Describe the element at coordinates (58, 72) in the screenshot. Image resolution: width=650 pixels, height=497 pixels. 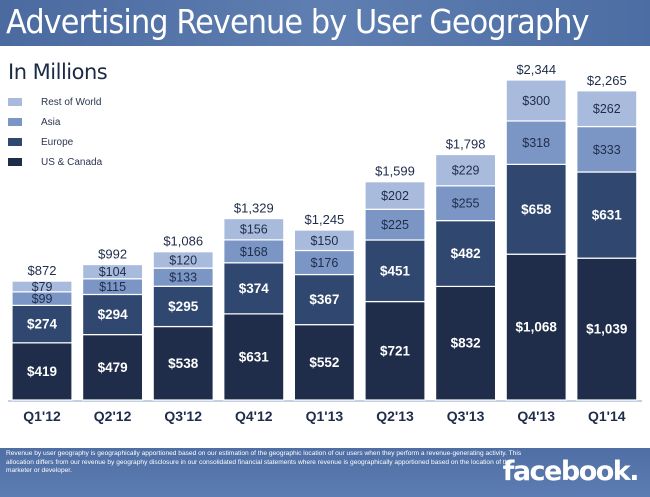
I see `chart-subtitle: In Millions` at that location.